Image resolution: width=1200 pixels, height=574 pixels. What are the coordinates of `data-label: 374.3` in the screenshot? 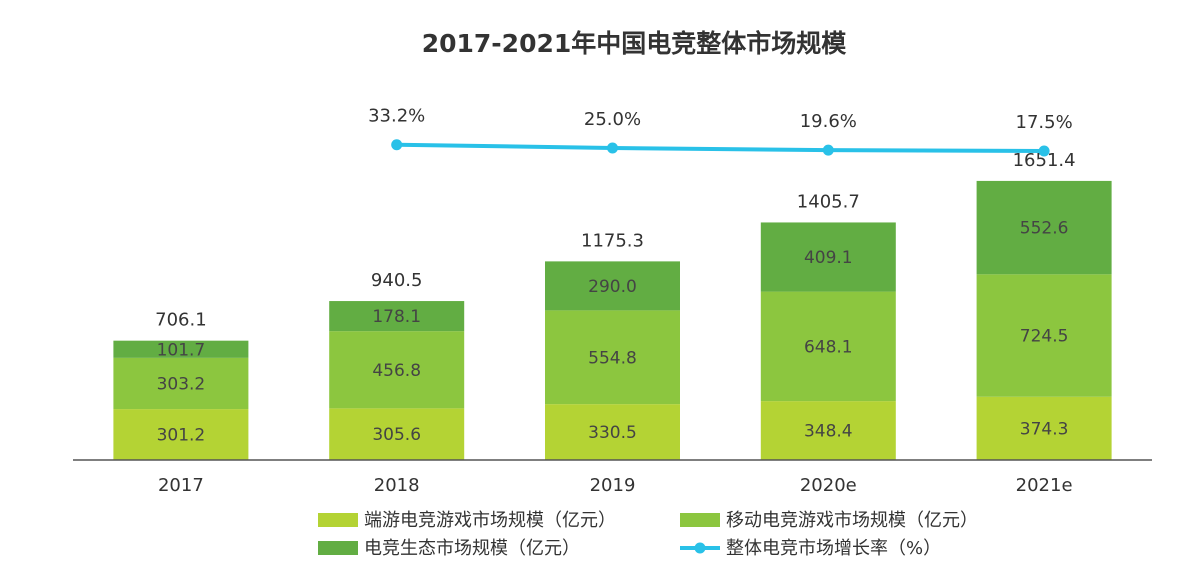 It's located at (1044, 429).